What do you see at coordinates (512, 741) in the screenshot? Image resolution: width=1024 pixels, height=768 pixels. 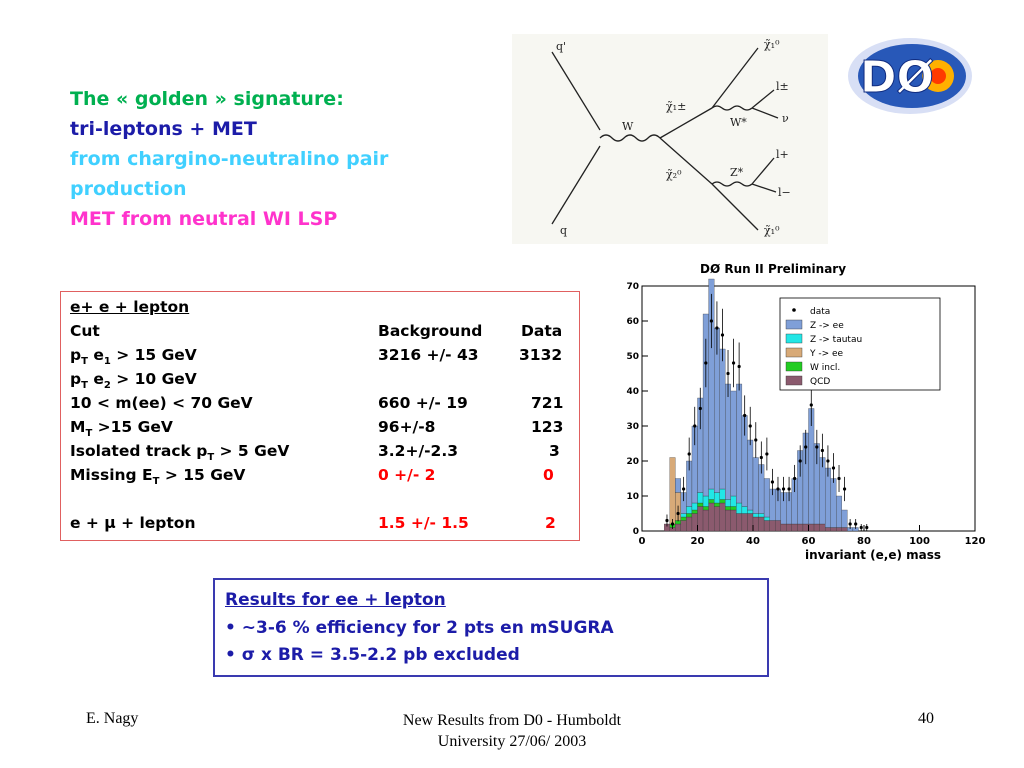 I see `footer-center-line2: University 27/06/ 2003` at bounding box center [512, 741].